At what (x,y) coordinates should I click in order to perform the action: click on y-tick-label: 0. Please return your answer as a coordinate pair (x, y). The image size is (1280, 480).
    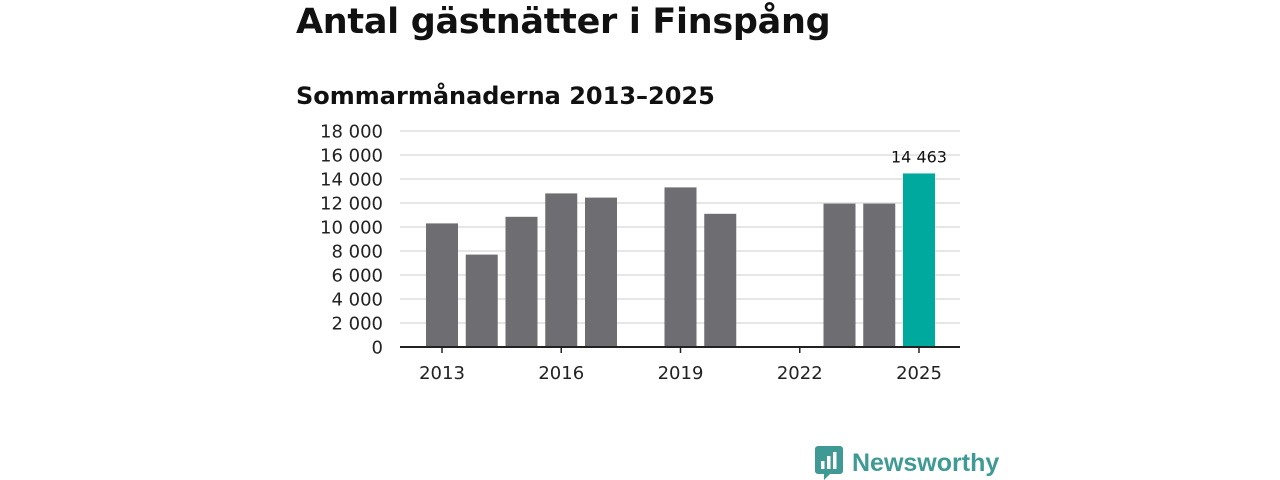
    Looking at the image, I should click on (377, 348).